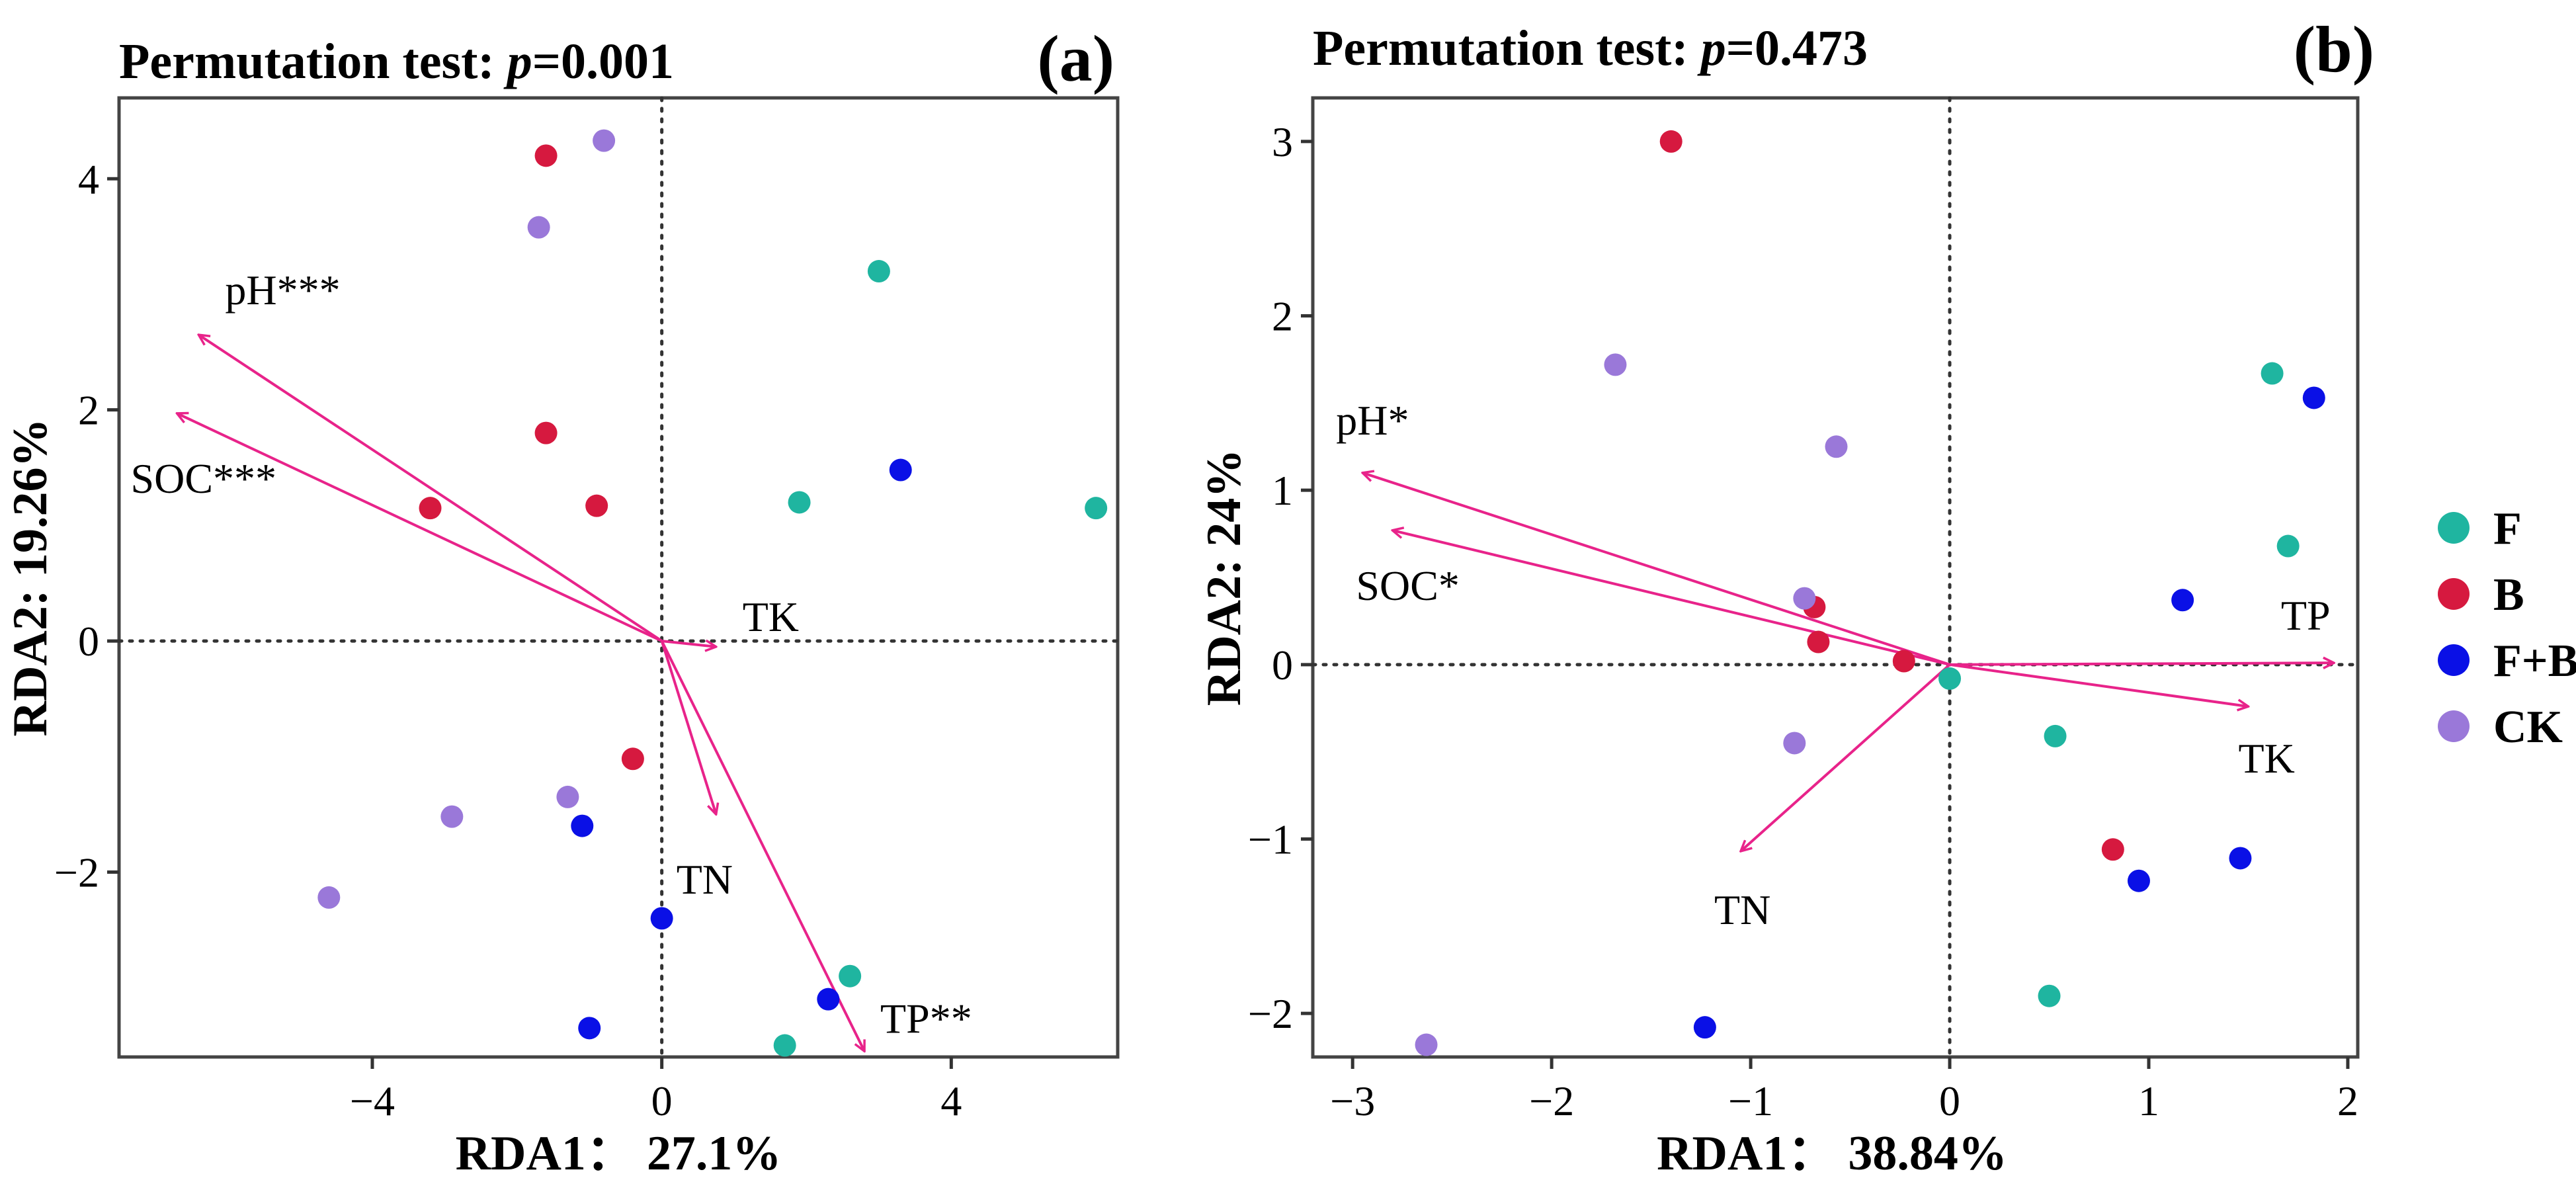 This screenshot has height=1180, width=2576. I want to click on vector-label-ph: pH***, so click(282, 290).